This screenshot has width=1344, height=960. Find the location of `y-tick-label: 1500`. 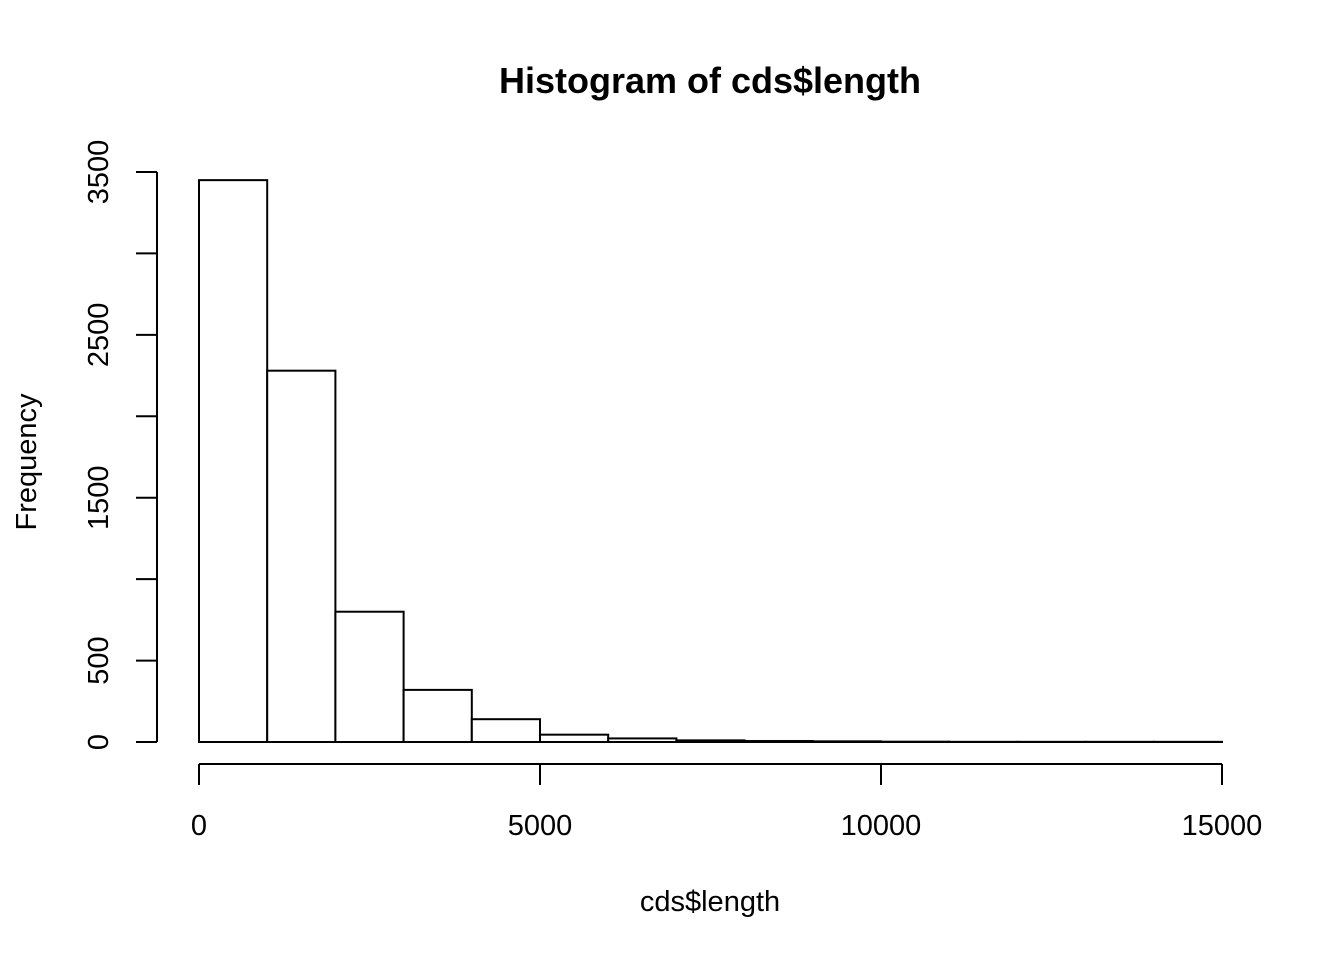

y-tick-label: 1500 is located at coordinates (99, 497).